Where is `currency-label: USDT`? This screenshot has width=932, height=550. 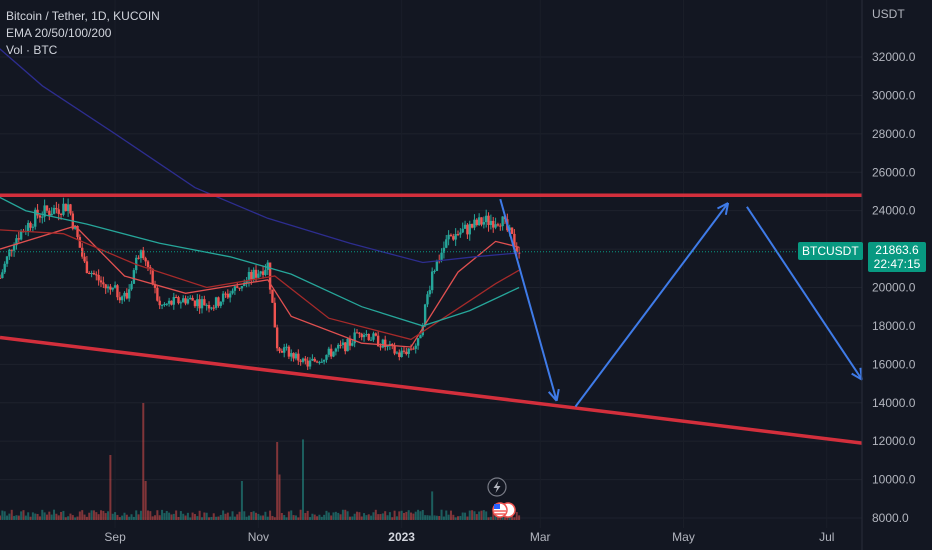
currency-label: USDT is located at coordinates (888, 14).